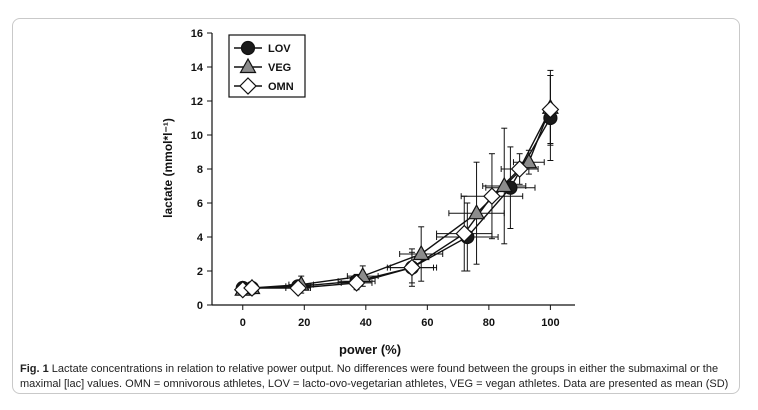  I want to click on x-tick-label: 20, so click(304, 323).